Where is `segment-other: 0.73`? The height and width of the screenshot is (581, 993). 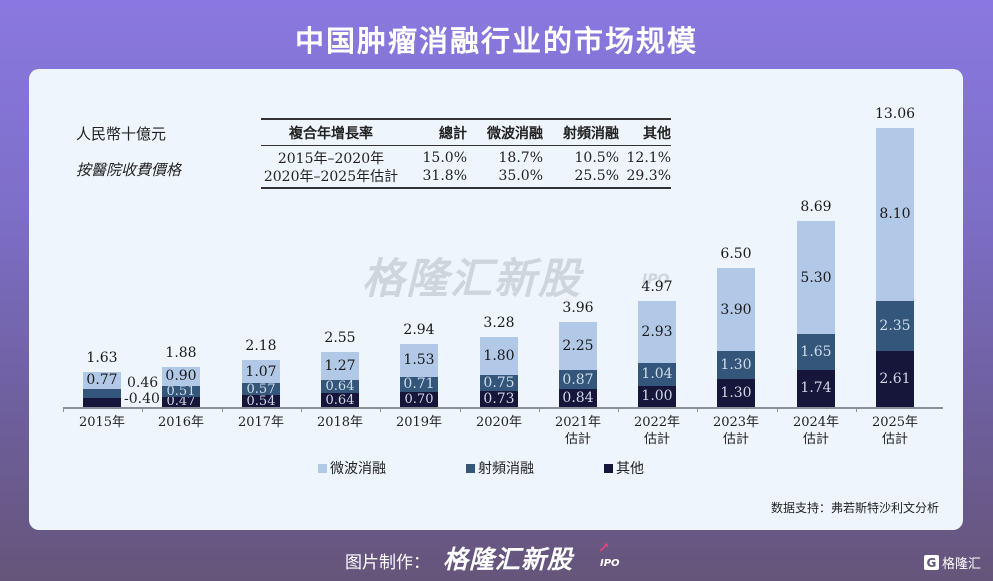
segment-other: 0.73 is located at coordinates (499, 399).